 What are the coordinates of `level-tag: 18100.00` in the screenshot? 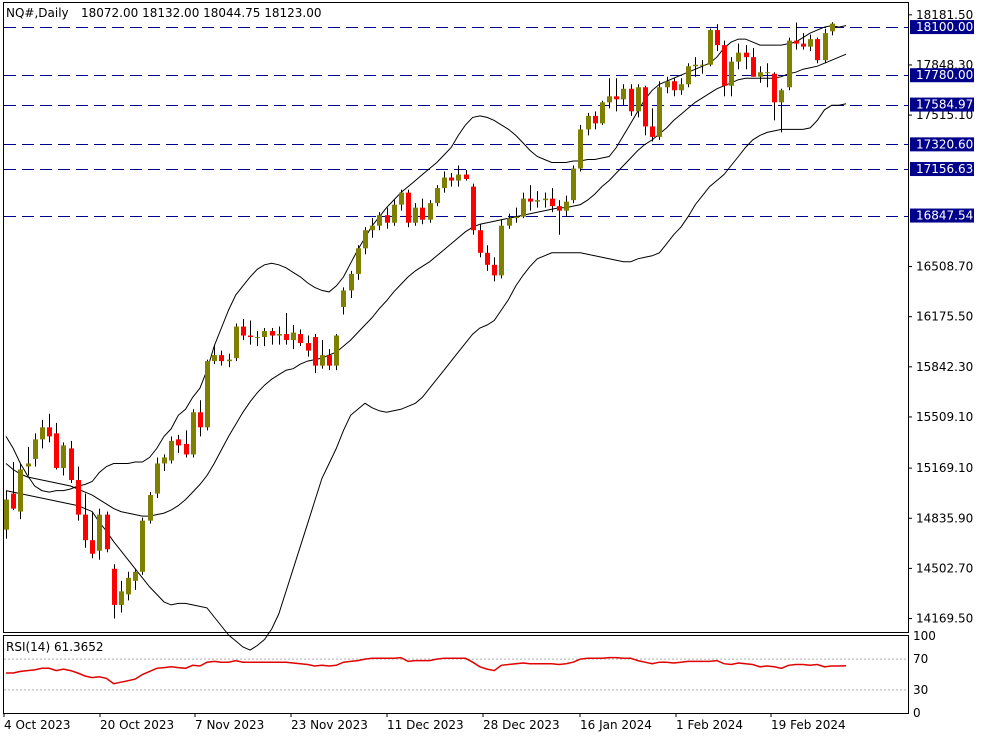 It's located at (942, 27).